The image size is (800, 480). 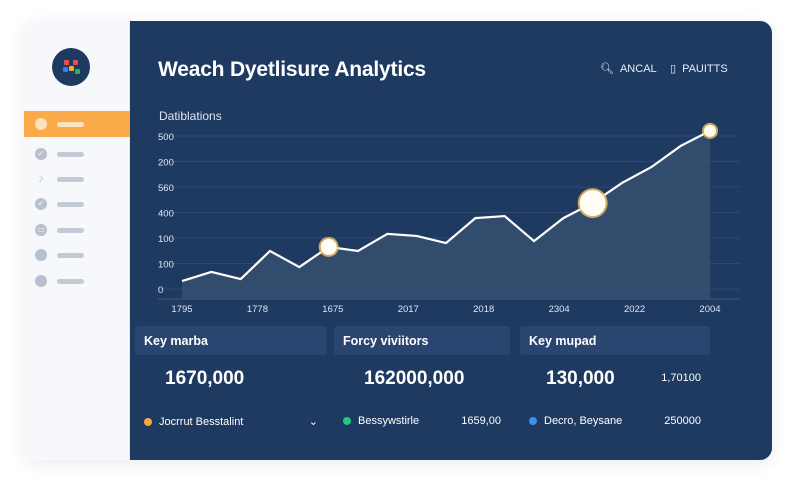 What do you see at coordinates (634, 309) in the screenshot?
I see `x-tick-label: 2022` at bounding box center [634, 309].